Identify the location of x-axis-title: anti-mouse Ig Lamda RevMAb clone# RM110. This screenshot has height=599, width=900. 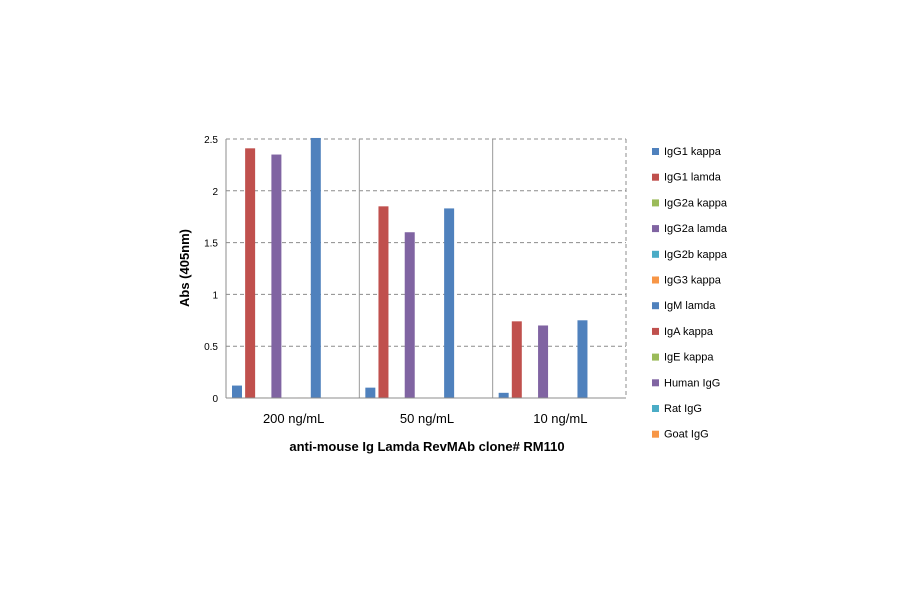
(426, 446).